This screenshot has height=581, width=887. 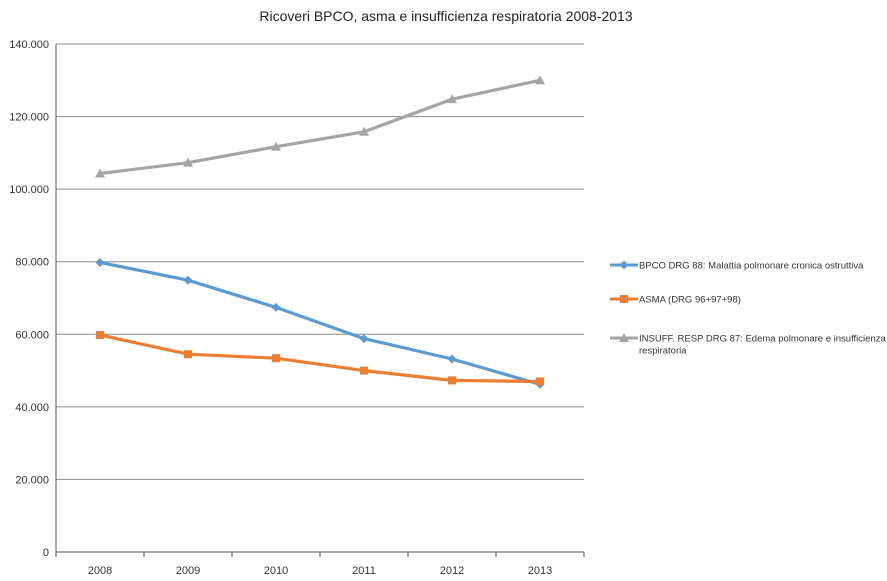 What do you see at coordinates (46, 553) in the screenshot?
I see `y-tick-label: 0` at bounding box center [46, 553].